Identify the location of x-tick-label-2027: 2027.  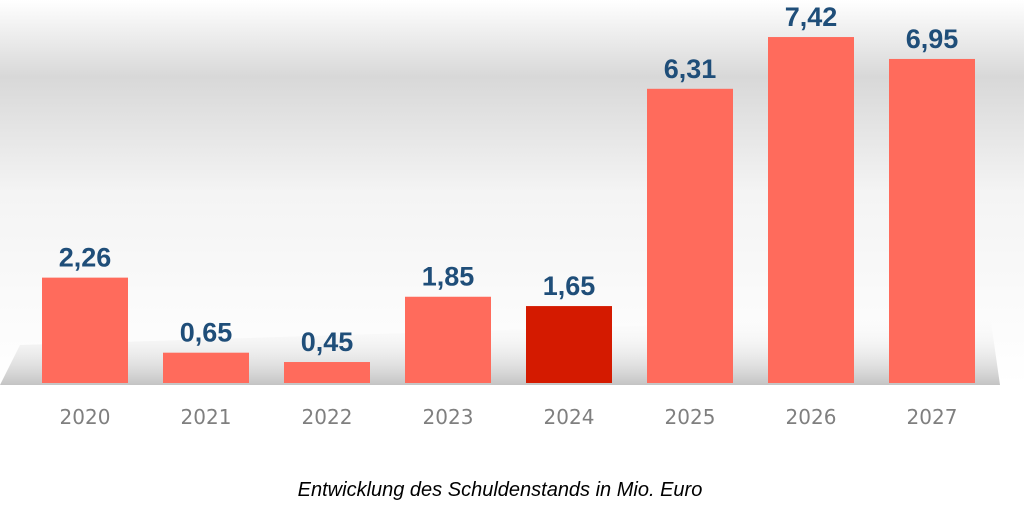
(932, 417).